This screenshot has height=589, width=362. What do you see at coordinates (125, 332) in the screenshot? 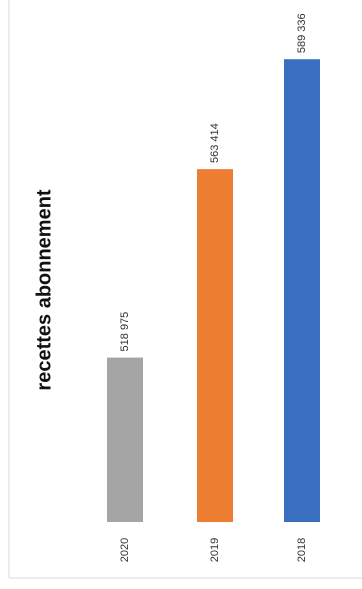
I see `data-label: 518 975` at bounding box center [125, 332].